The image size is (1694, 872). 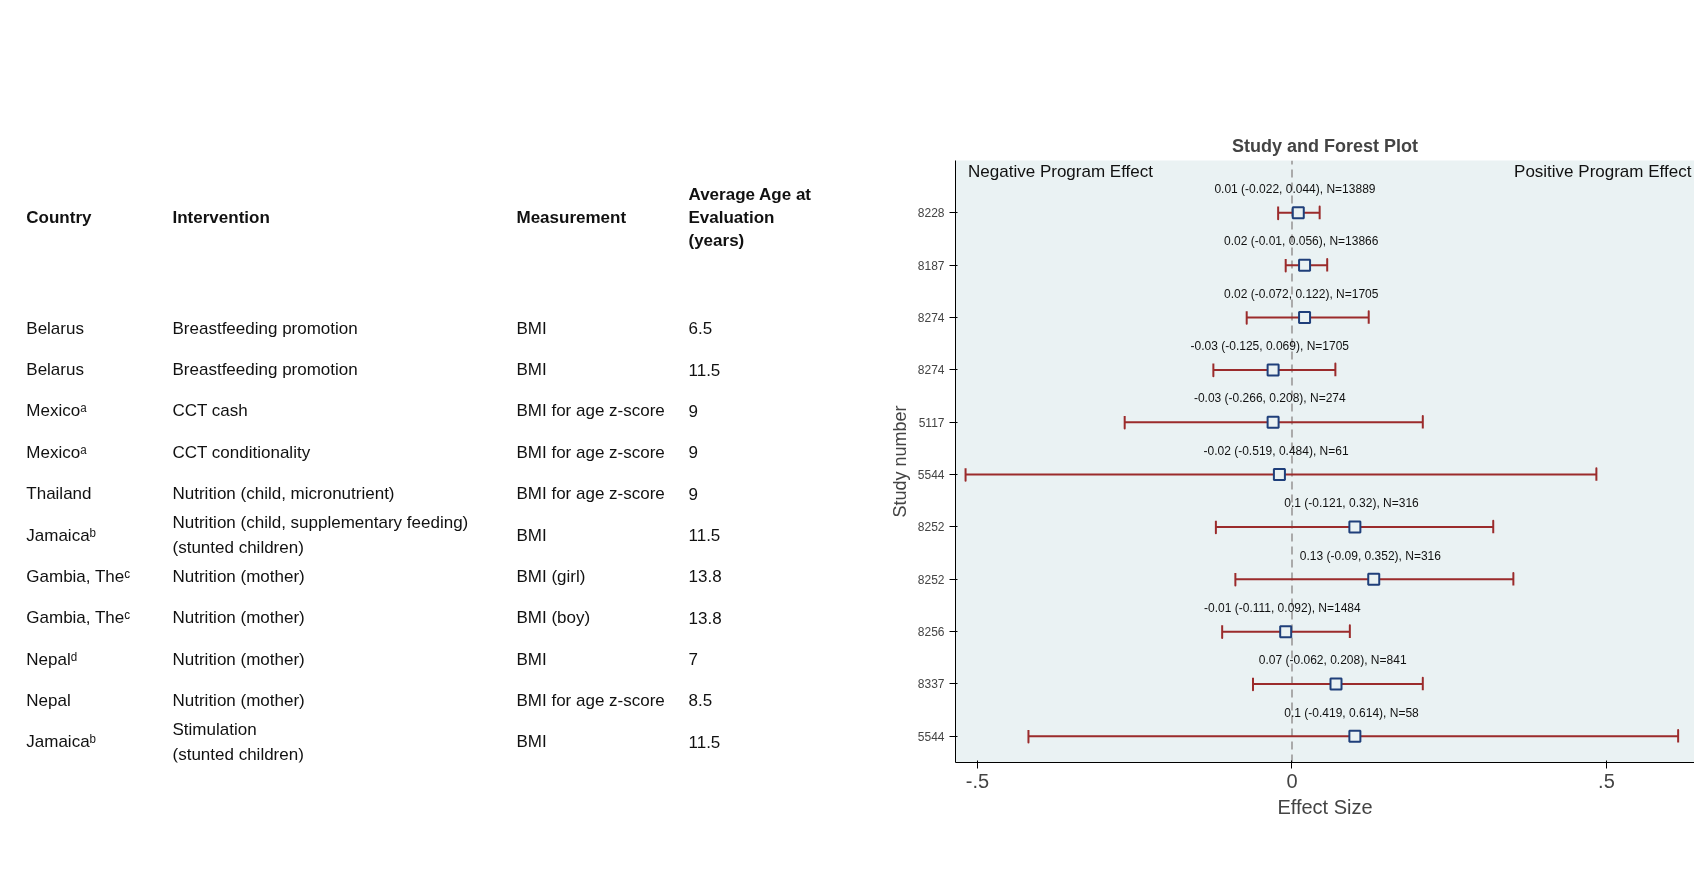 I want to click on data-label: 0.1 (-0.419, 0.614), N=58, so click(x=1352, y=712).